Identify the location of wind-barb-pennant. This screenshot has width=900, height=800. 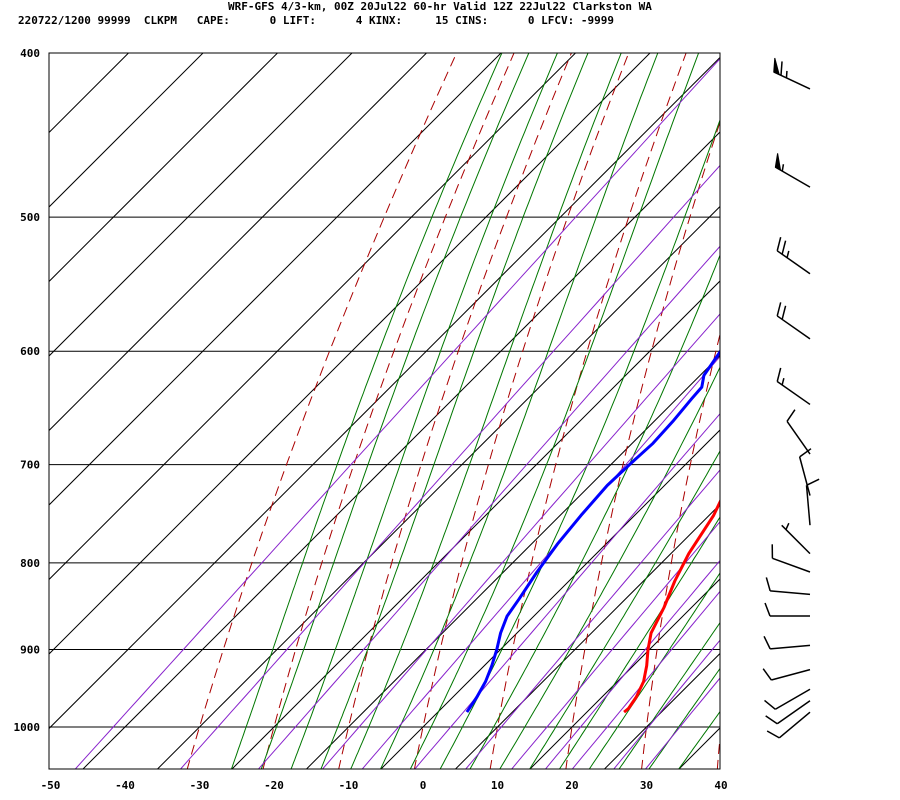
(778, 162).